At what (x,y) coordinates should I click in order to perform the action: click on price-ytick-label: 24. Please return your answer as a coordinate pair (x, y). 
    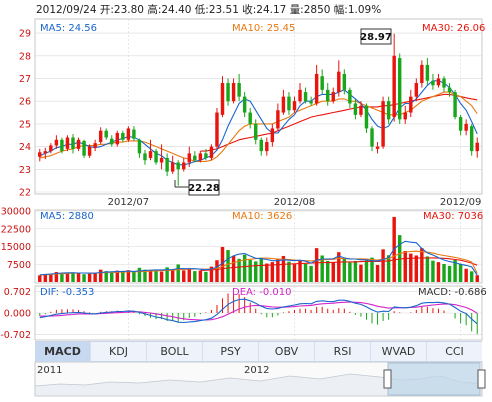
    Looking at the image, I should click on (25, 147).